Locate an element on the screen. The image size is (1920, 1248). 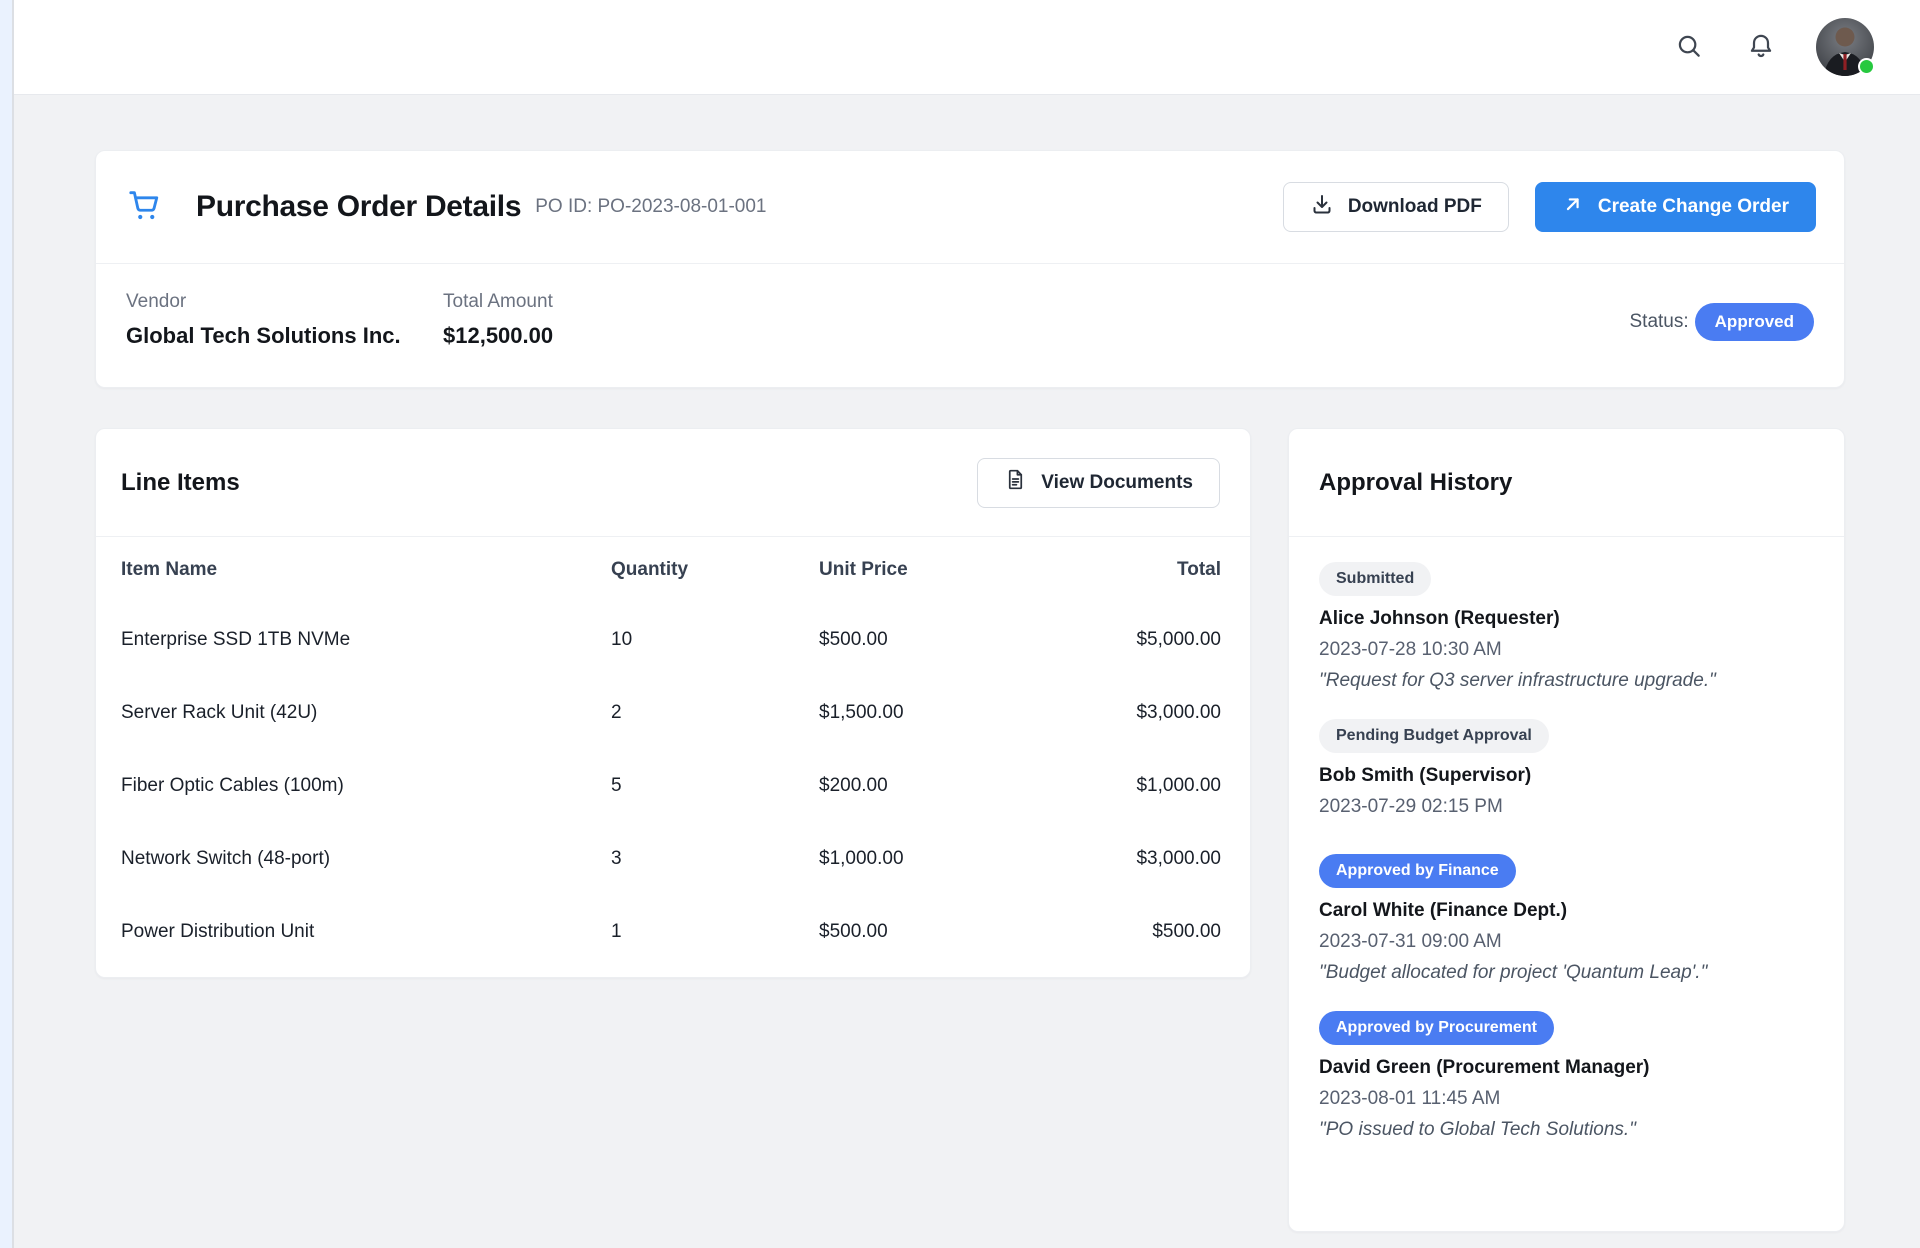
approval-history-title: Approval History is located at coordinates (1416, 482).